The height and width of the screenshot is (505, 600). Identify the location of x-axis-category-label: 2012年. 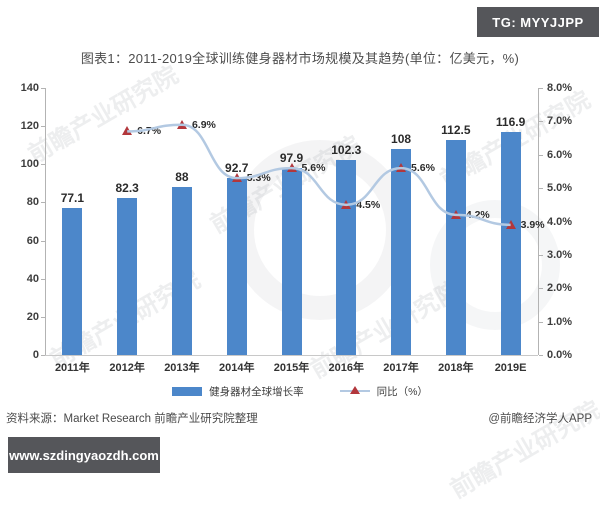
(127, 368).